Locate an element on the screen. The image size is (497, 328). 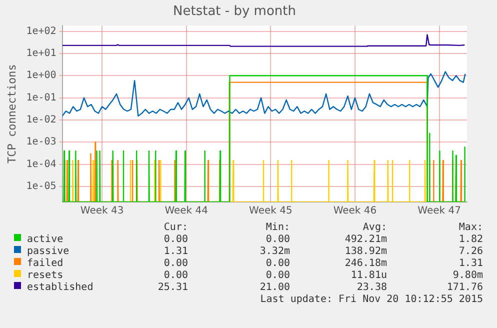
y-tick-label: 1e-03 is located at coordinates (41, 142).